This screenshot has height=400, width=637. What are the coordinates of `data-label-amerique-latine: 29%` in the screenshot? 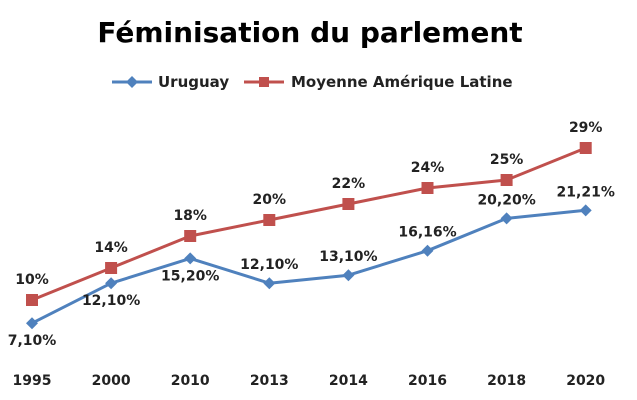 It's located at (586, 128).